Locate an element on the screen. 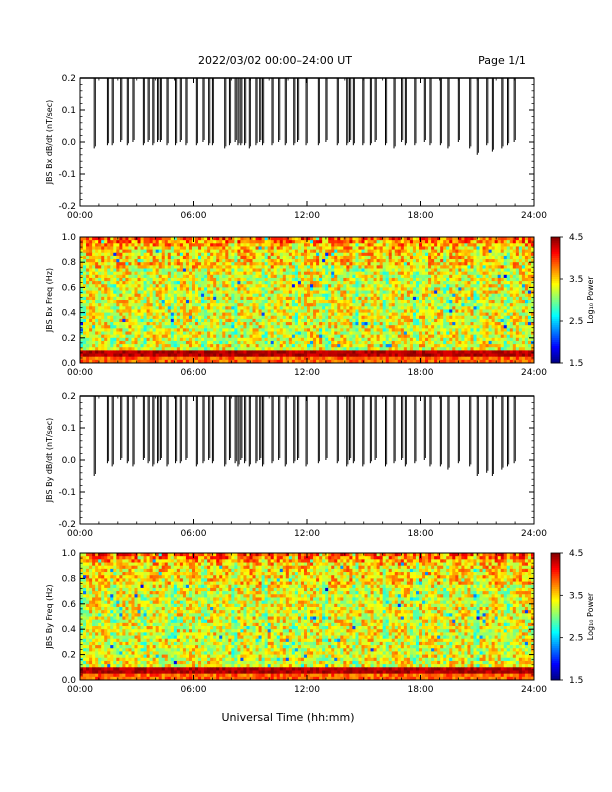 This screenshot has width=612, height=792. x-axis-label: Universal Time (hh:mm) is located at coordinates (288, 717).